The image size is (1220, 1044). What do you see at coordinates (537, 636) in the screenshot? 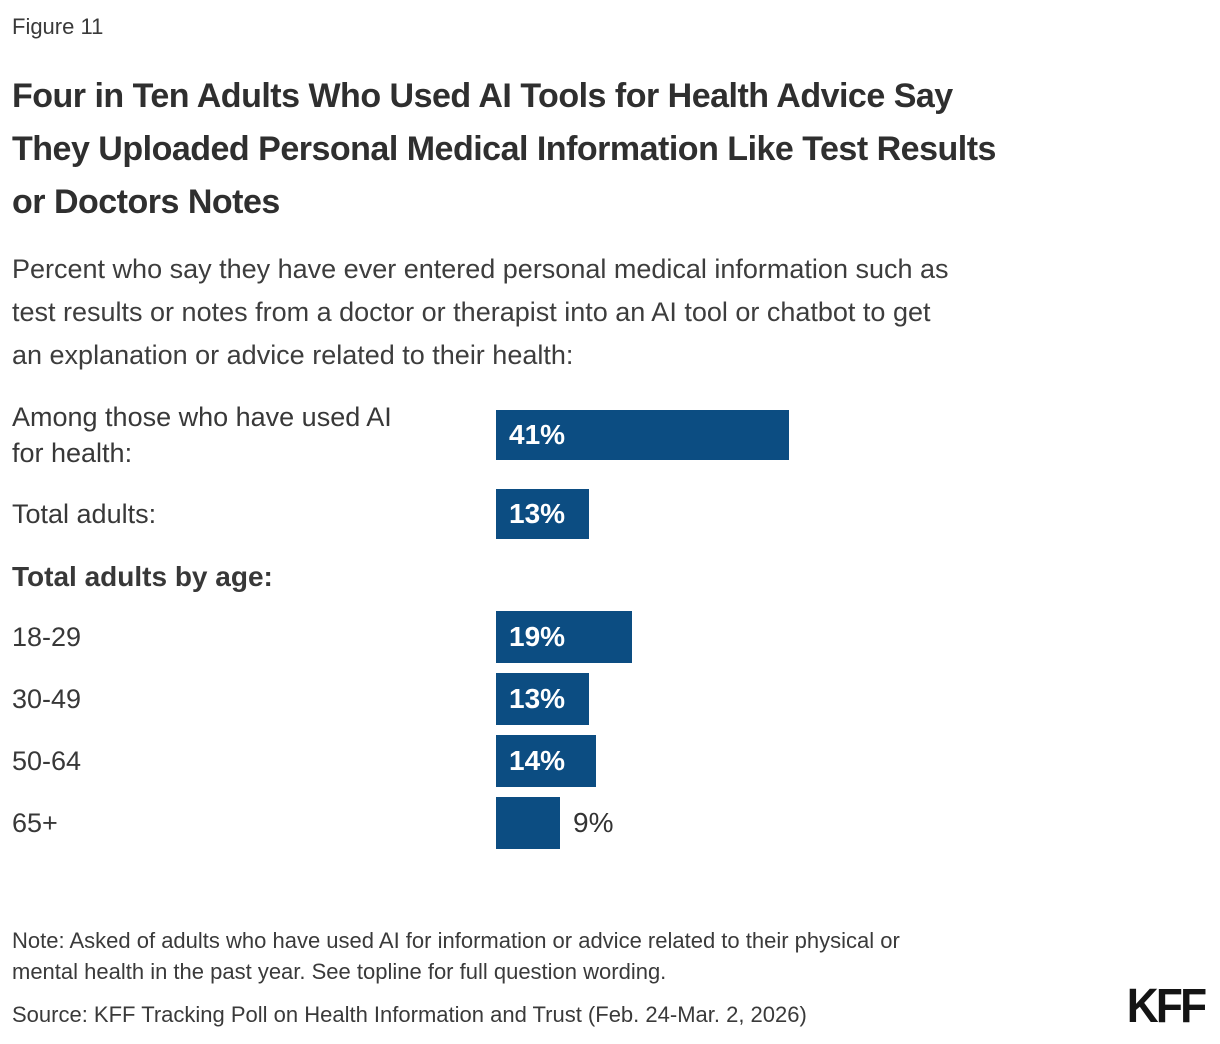
I see `bar-value-label: 19%` at bounding box center [537, 636].